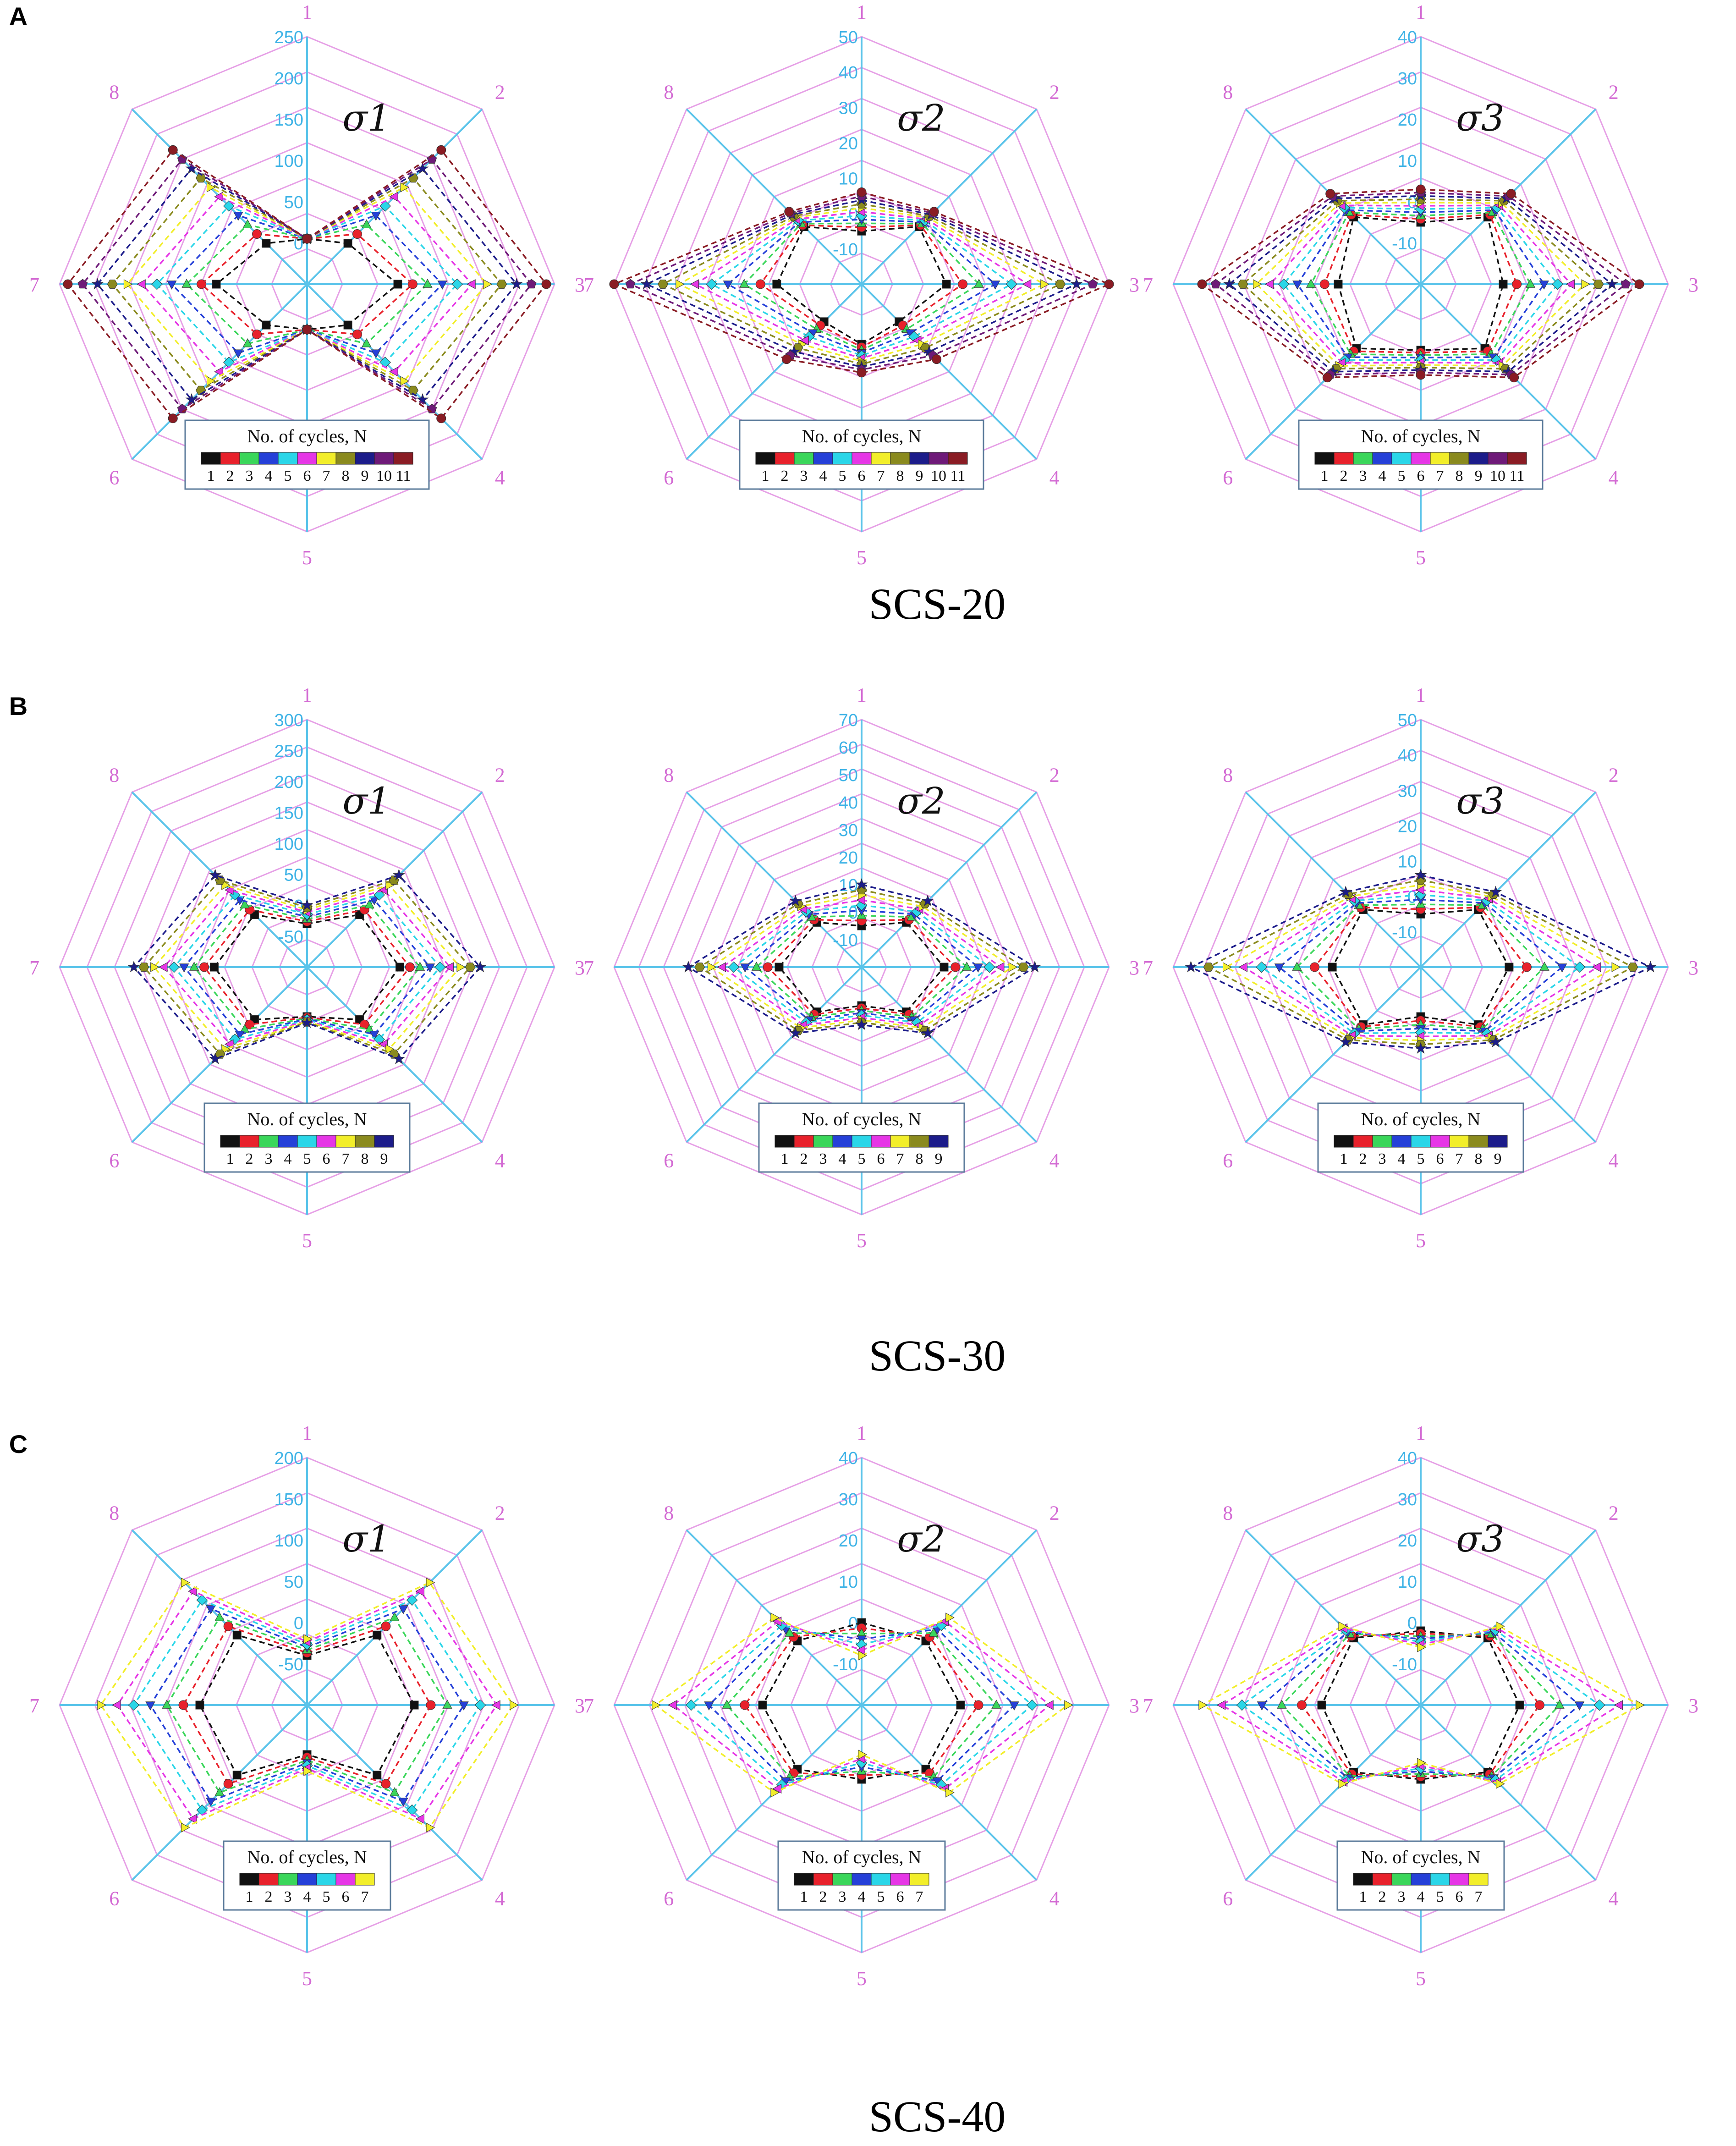  Describe the element at coordinates (1459, 1897) in the screenshot. I see `legend-label: 6` at that location.